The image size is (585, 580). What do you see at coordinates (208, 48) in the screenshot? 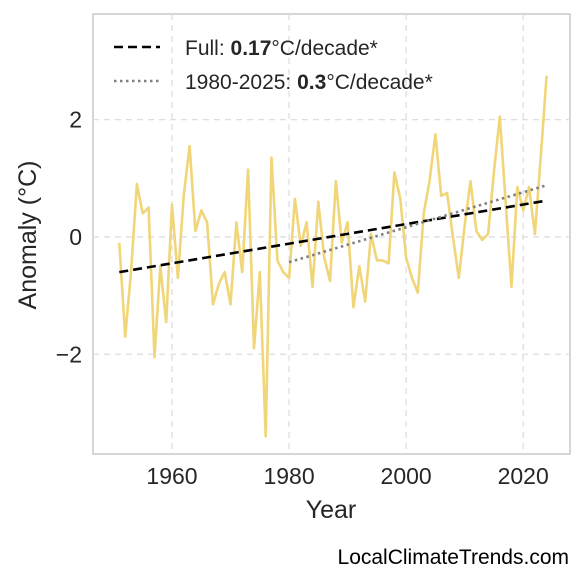
I see `legend-full-prefix: Full:` at bounding box center [208, 48].